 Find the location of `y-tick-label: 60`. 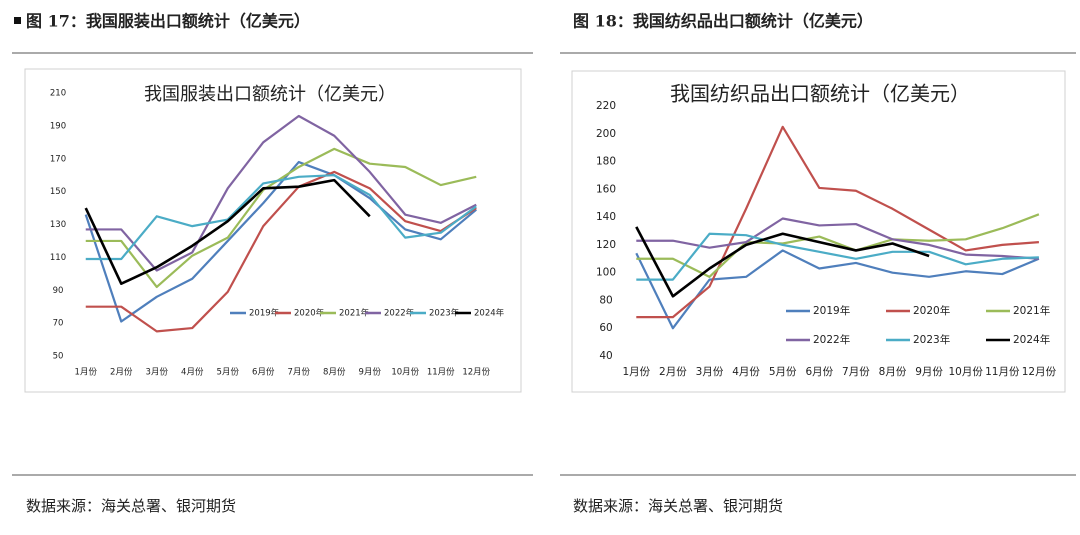

y-tick-label: 60 is located at coordinates (605, 328).